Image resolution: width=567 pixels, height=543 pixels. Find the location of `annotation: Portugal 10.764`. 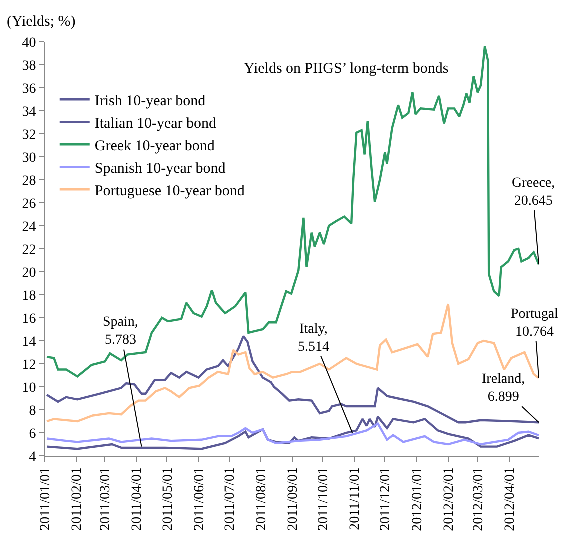

annotation: Portugal 10.764 is located at coordinates (535, 323).